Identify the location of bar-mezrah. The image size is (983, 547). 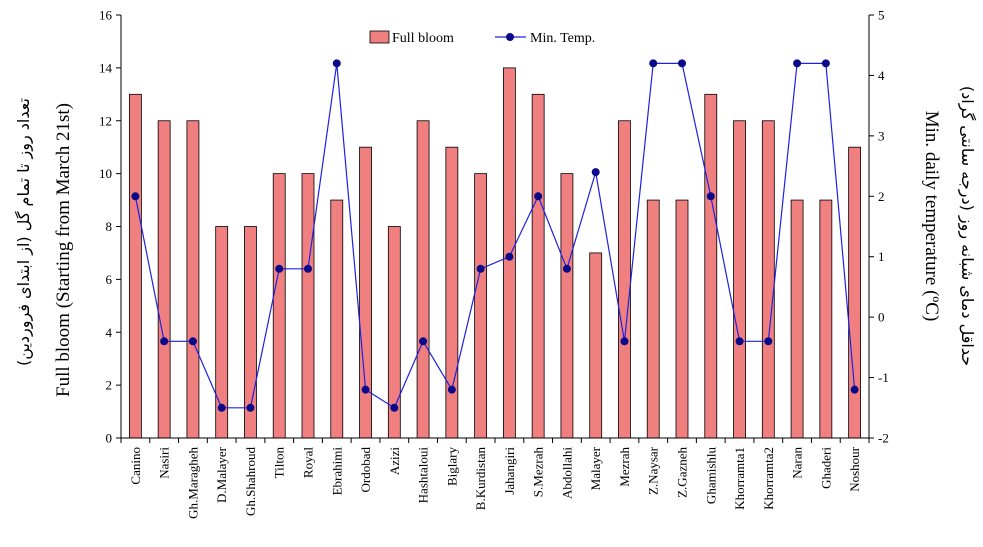
(624, 279).